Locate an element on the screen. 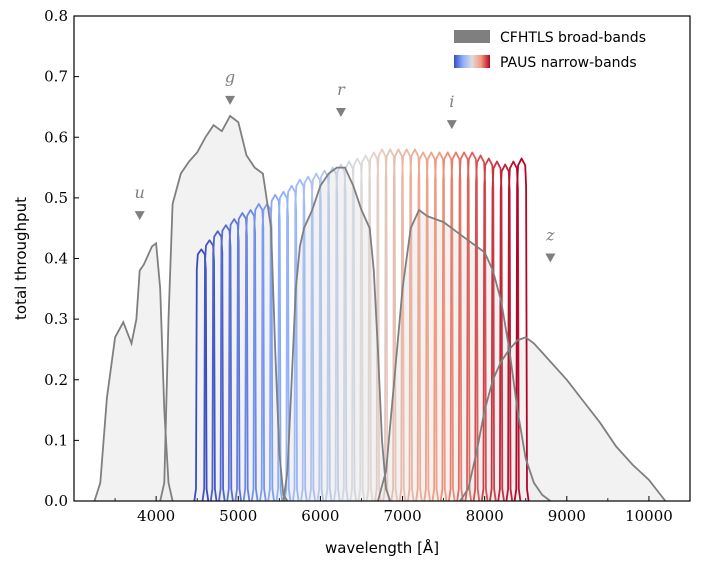 The width and height of the screenshot is (703, 564). broad-band-line-i is located at coordinates (464, 355).